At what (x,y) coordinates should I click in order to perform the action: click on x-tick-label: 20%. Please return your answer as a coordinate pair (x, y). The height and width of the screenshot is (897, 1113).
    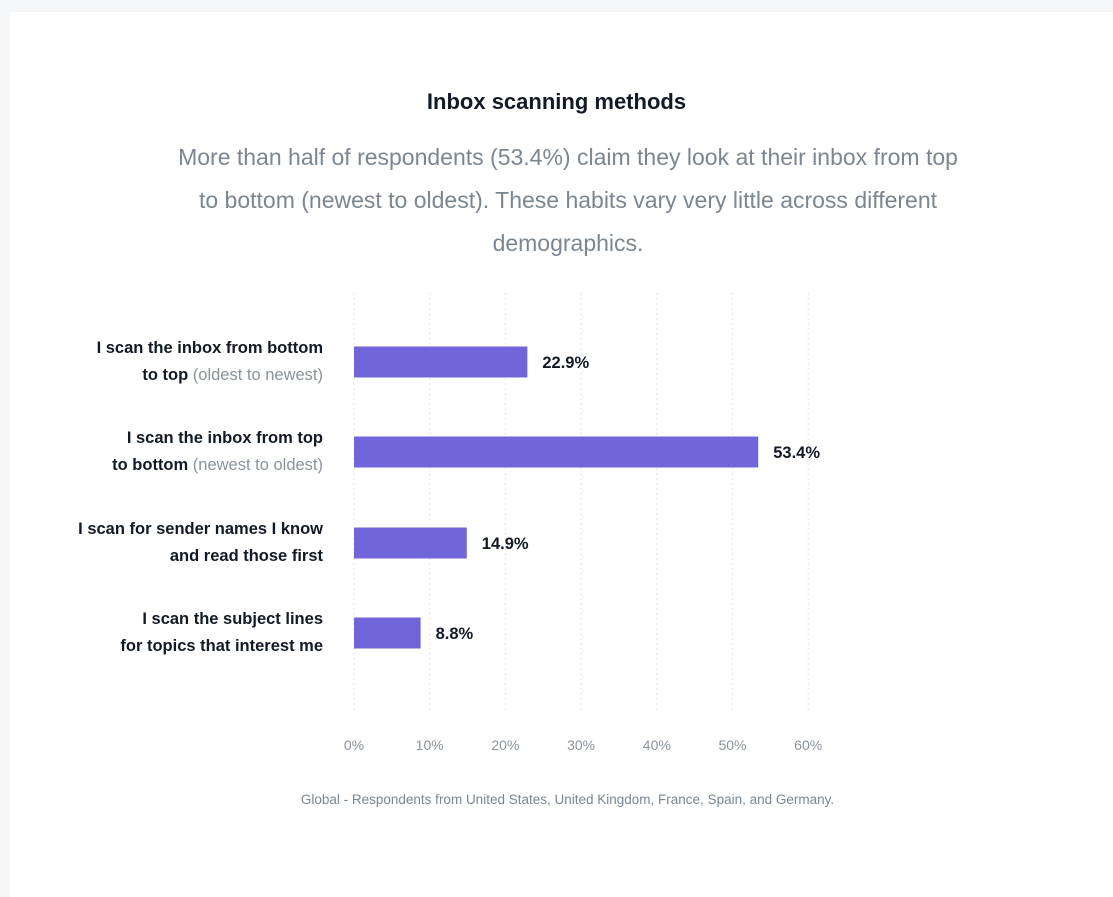
    Looking at the image, I should click on (505, 745).